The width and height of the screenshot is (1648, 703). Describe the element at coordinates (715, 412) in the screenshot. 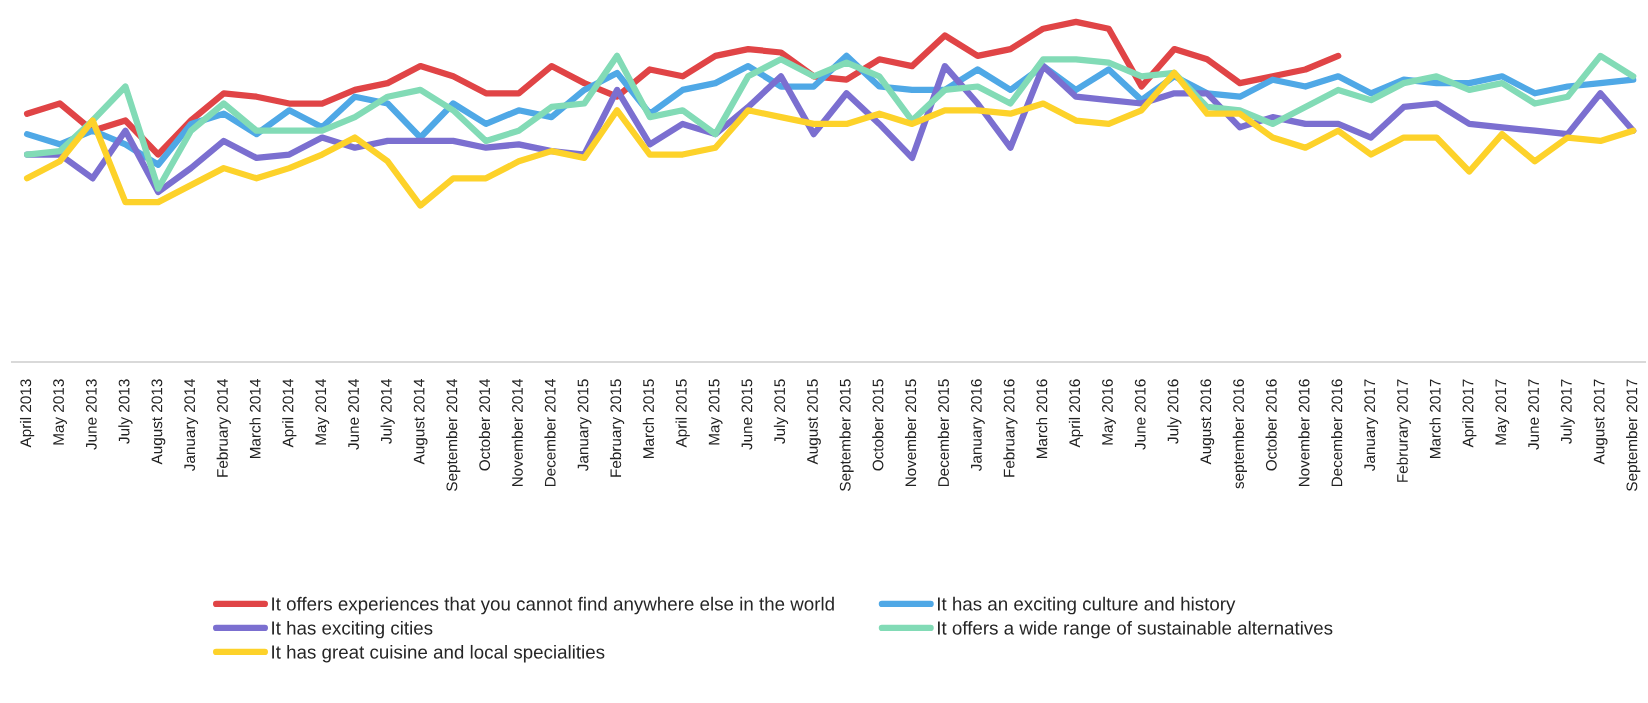

I see `x-tick-label: May 2015` at that location.